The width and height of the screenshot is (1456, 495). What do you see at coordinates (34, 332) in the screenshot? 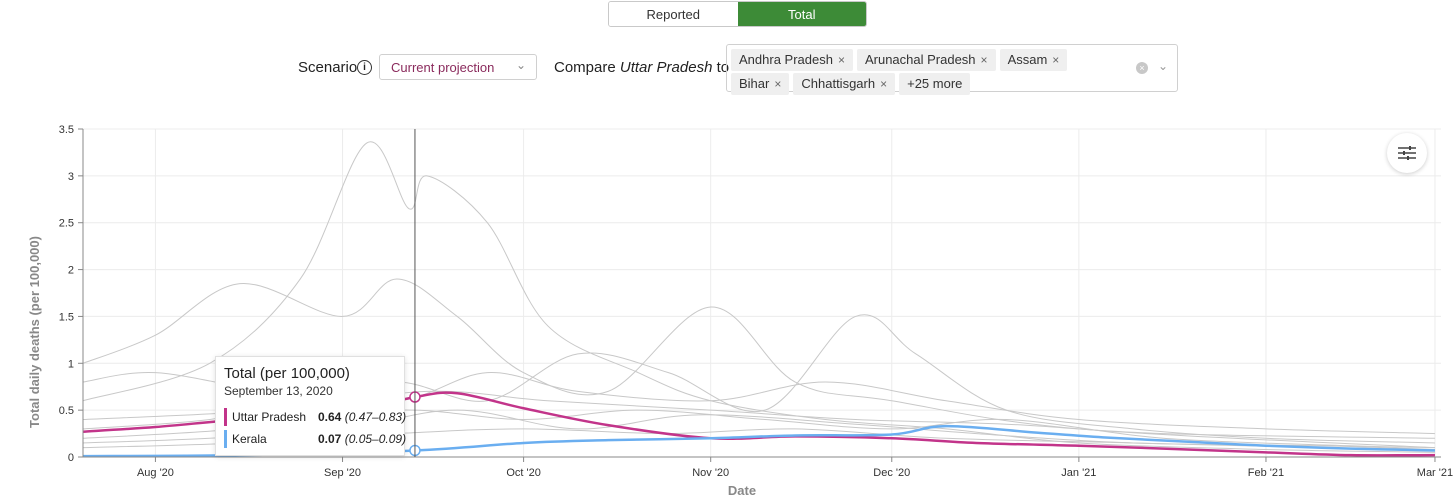
I see `y-axis-label: Total daily deaths (per 100,000)` at bounding box center [34, 332].